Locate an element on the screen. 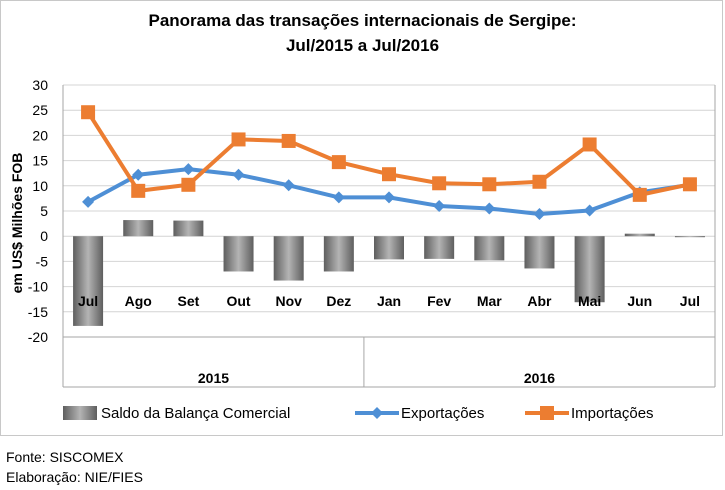 The height and width of the screenshot is (490, 725). y-axis-title: em US$ Milhões FOB is located at coordinates (17, 223).